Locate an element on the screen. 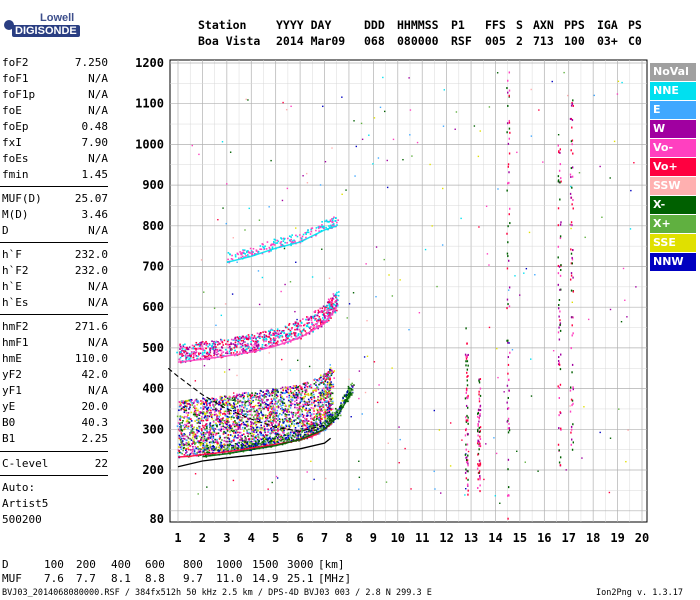 Image resolution: width=700 pixels, height=600 pixels. param-name: M(D) is located at coordinates (15, 214).